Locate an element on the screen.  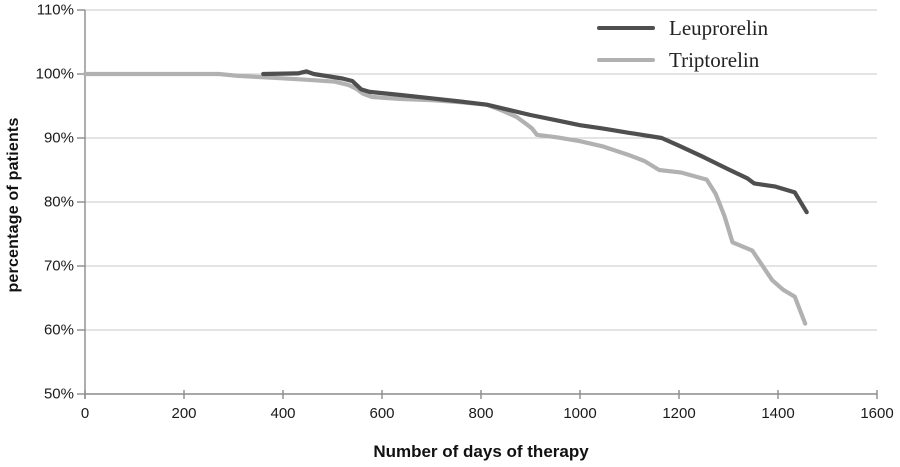
y-tick-label: 60% is located at coordinates (59, 330).